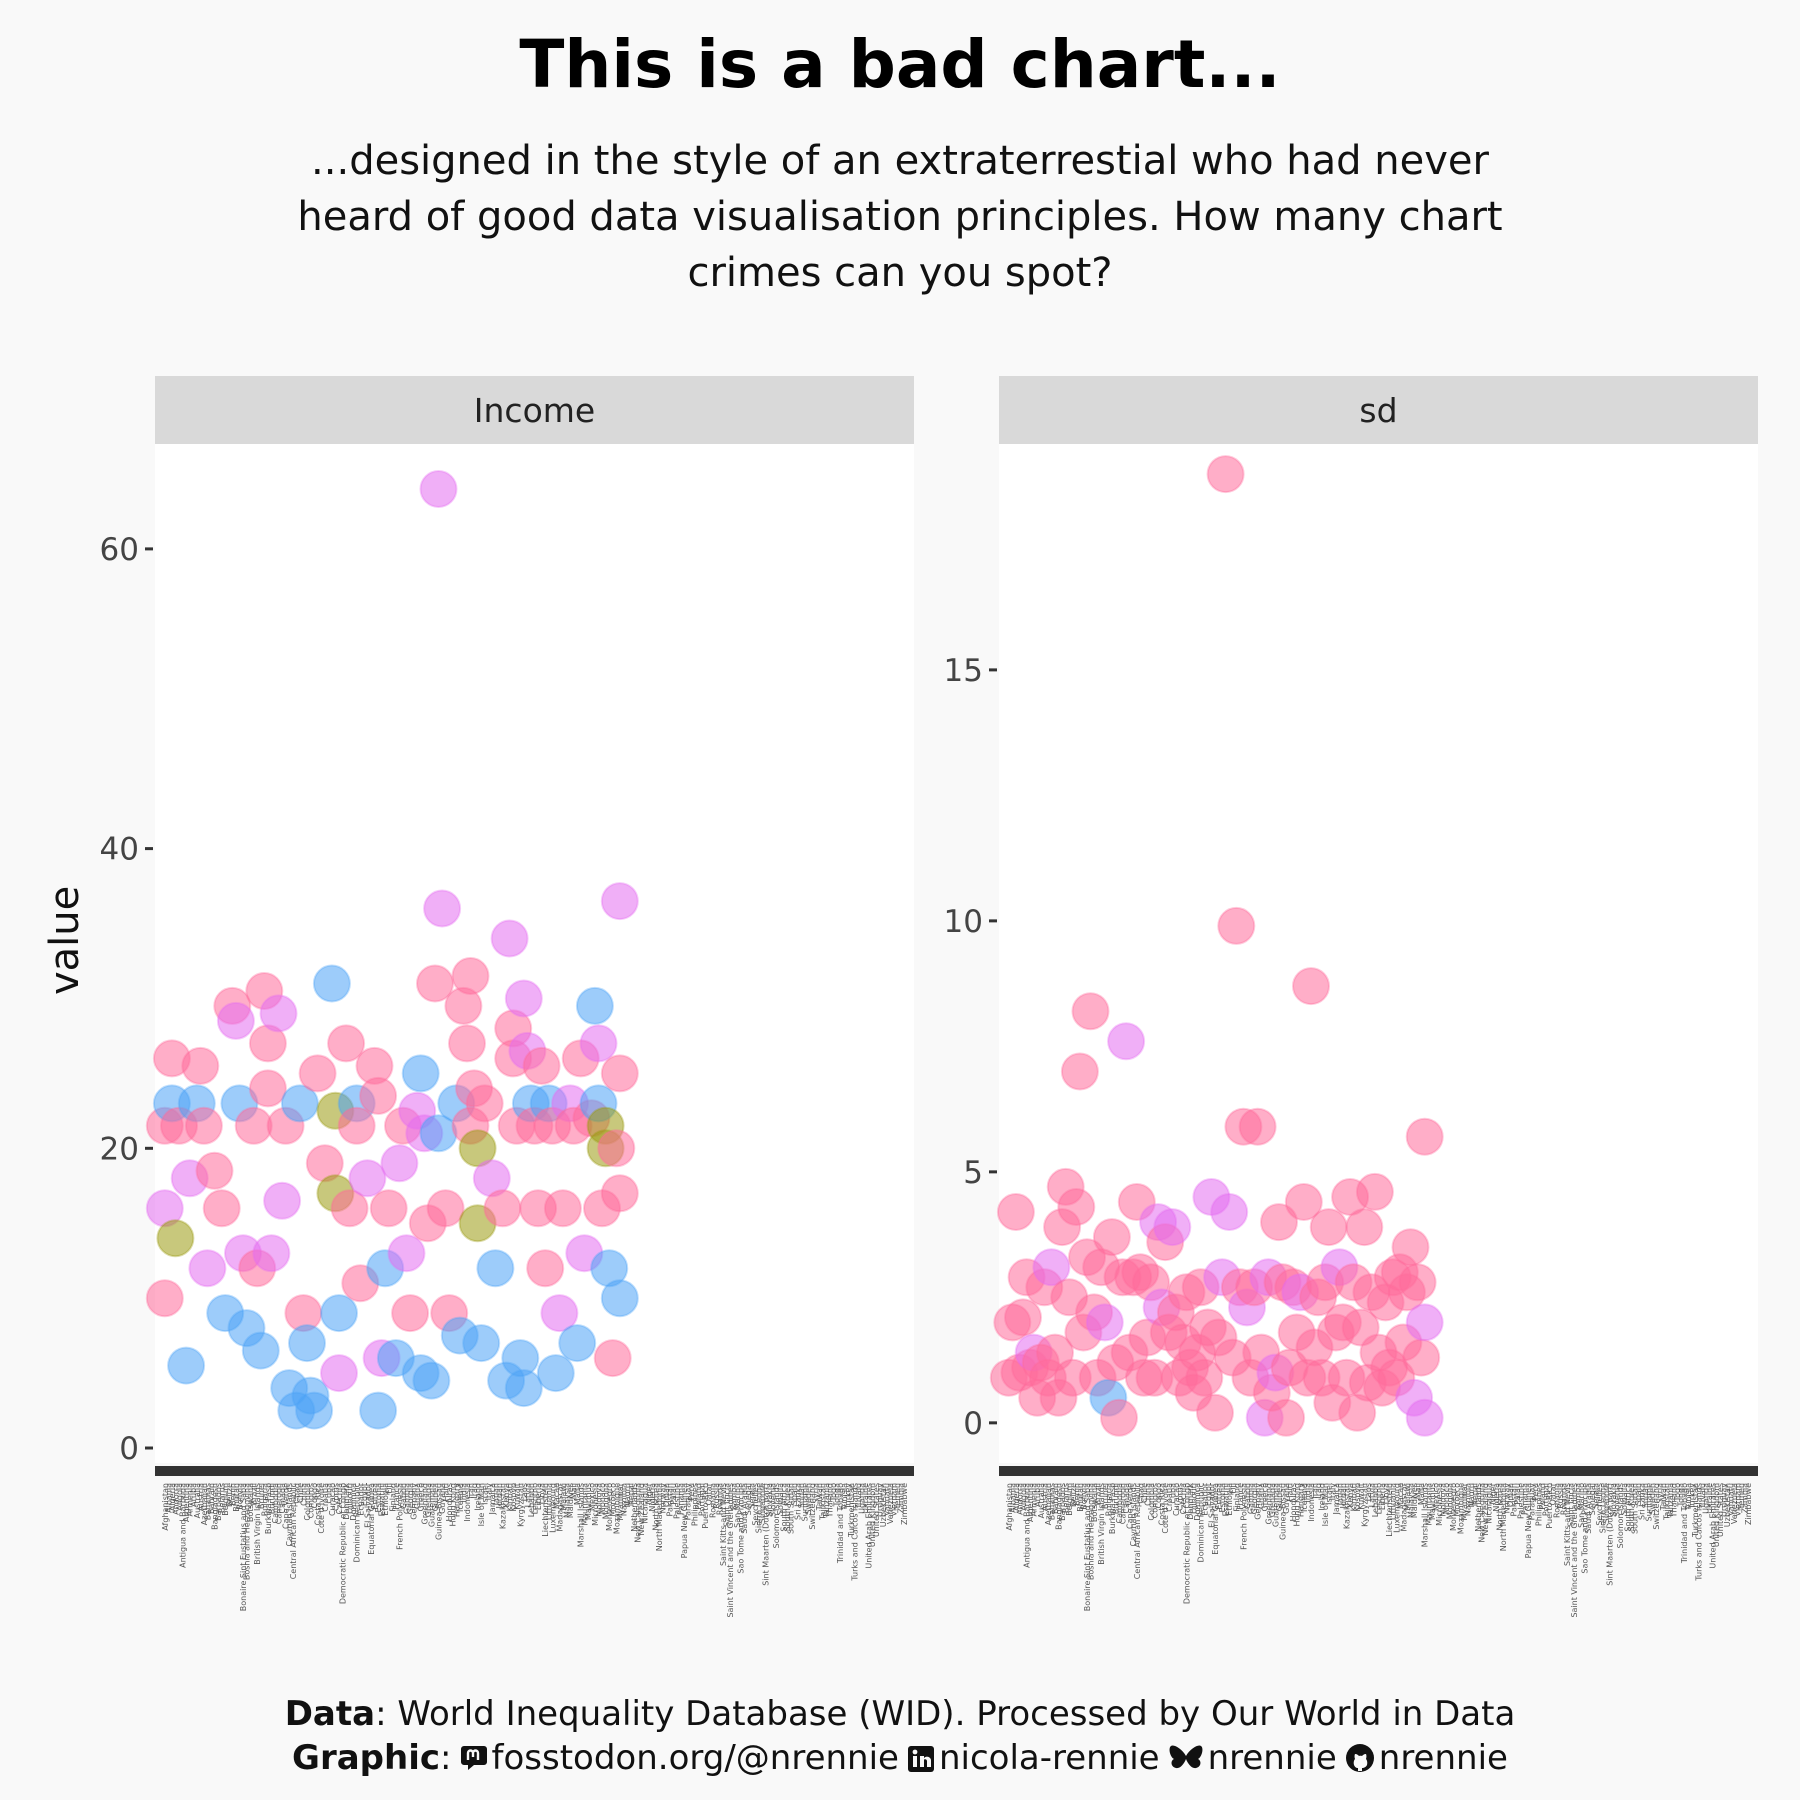 This screenshot has height=1800, width=1800. Describe the element at coordinates (1049, 1758) in the screenshot. I see `linkedin-link: nicola-rennie` at that location.